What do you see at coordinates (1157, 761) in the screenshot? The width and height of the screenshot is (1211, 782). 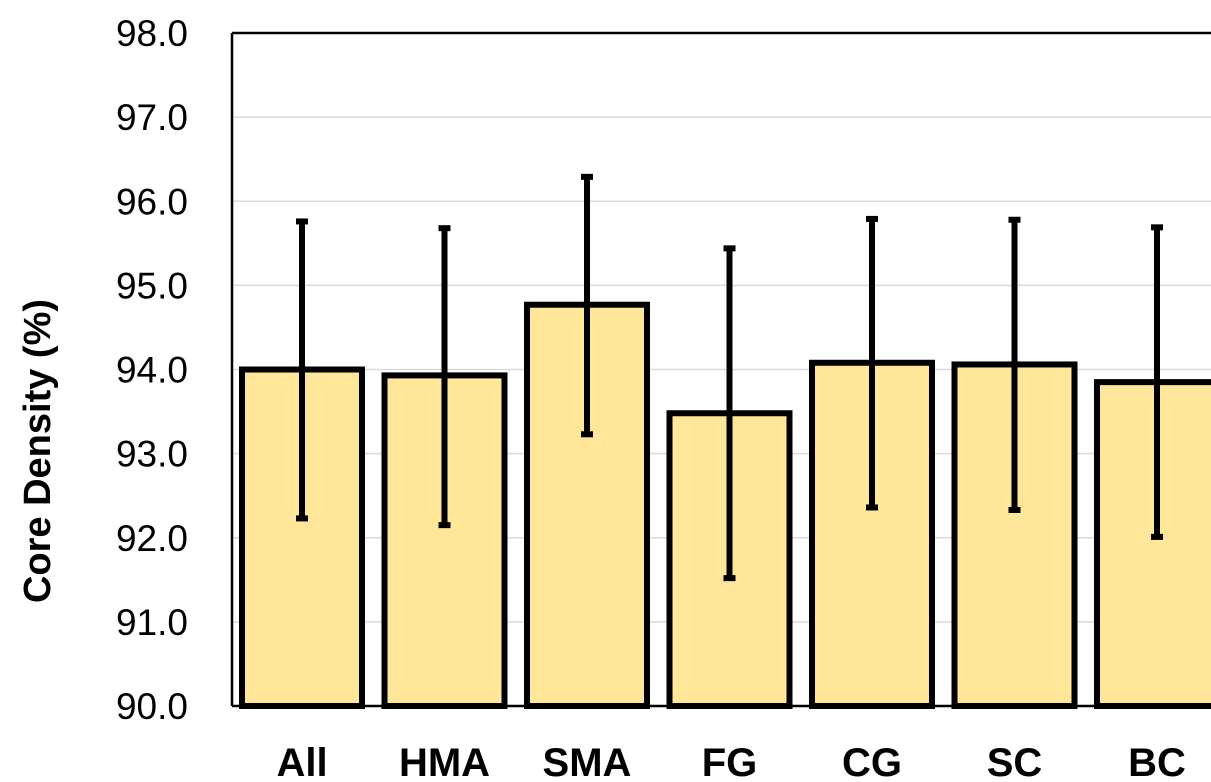 I see `x-tick-label-bc: BC` at bounding box center [1157, 761].